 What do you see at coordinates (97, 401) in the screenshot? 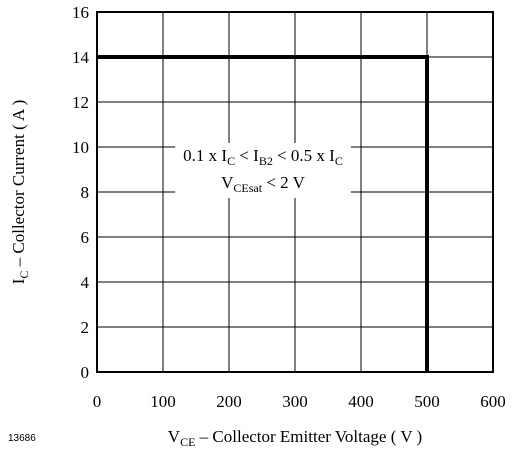
I see `x-tick-label: 0` at bounding box center [97, 401].